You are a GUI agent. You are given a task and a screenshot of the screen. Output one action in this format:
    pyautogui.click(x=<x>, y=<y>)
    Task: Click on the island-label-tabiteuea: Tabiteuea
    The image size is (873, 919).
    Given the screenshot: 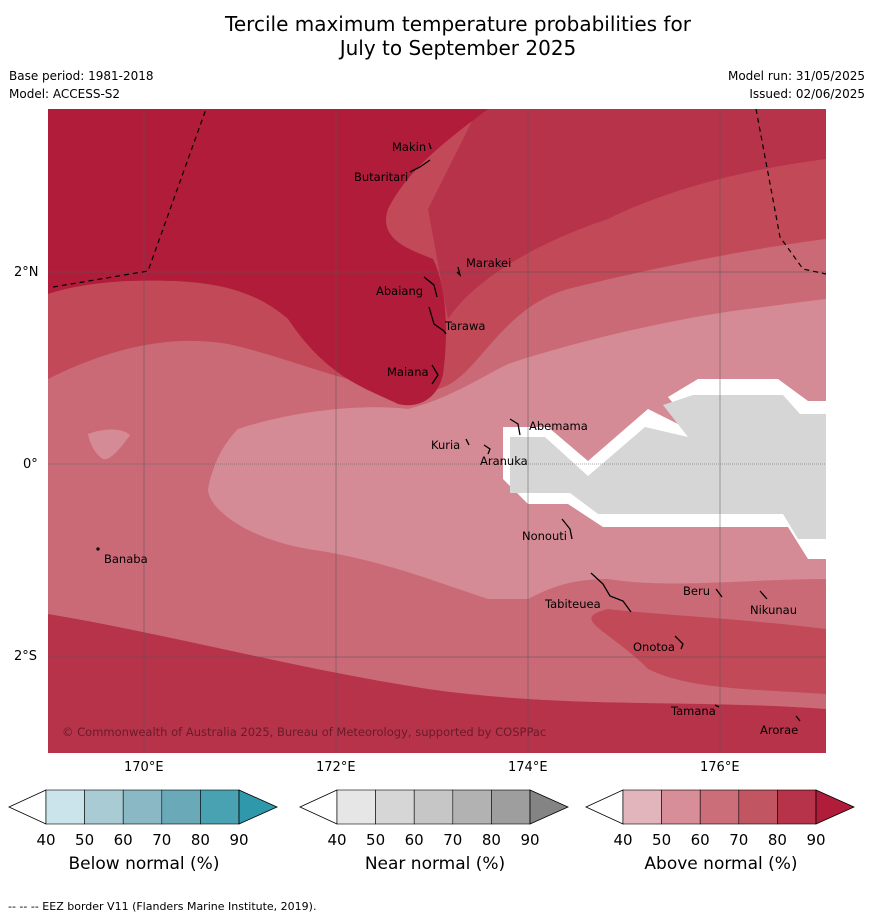 What is the action you would take?
    pyautogui.click(x=572, y=604)
    